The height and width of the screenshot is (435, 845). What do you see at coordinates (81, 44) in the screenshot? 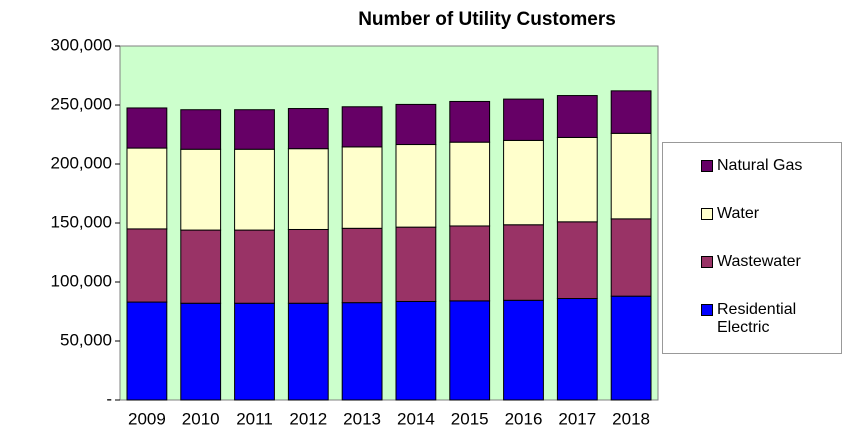
I see `y-tick-label: 300,000` at bounding box center [81, 44].